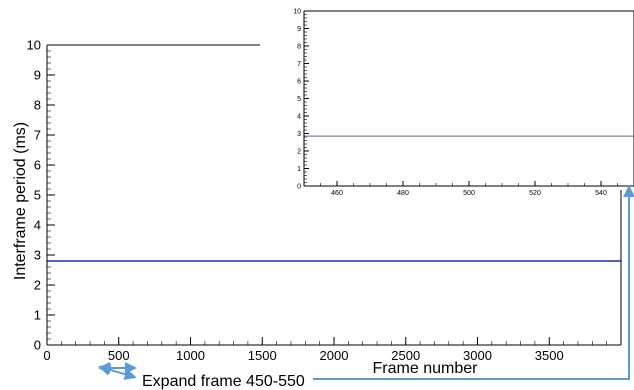  I want to click on x-tick-label: 520, so click(535, 193).